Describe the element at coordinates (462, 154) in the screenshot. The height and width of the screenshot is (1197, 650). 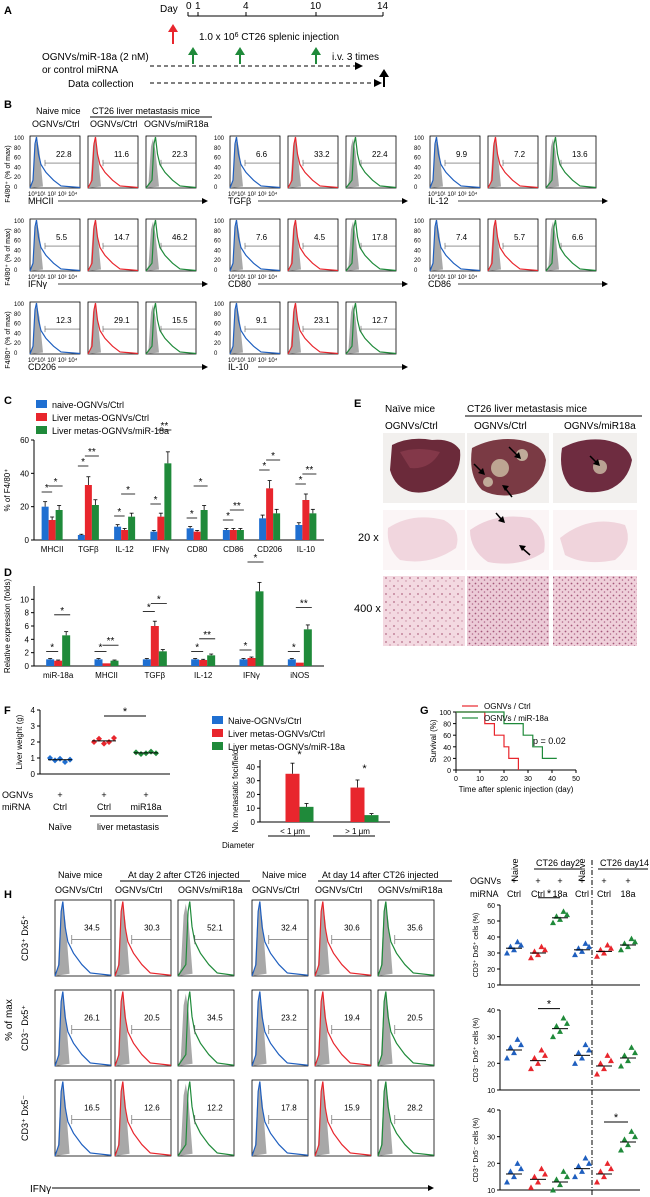
I see `b-histo-IL-12-0-value: 9.9` at that location.